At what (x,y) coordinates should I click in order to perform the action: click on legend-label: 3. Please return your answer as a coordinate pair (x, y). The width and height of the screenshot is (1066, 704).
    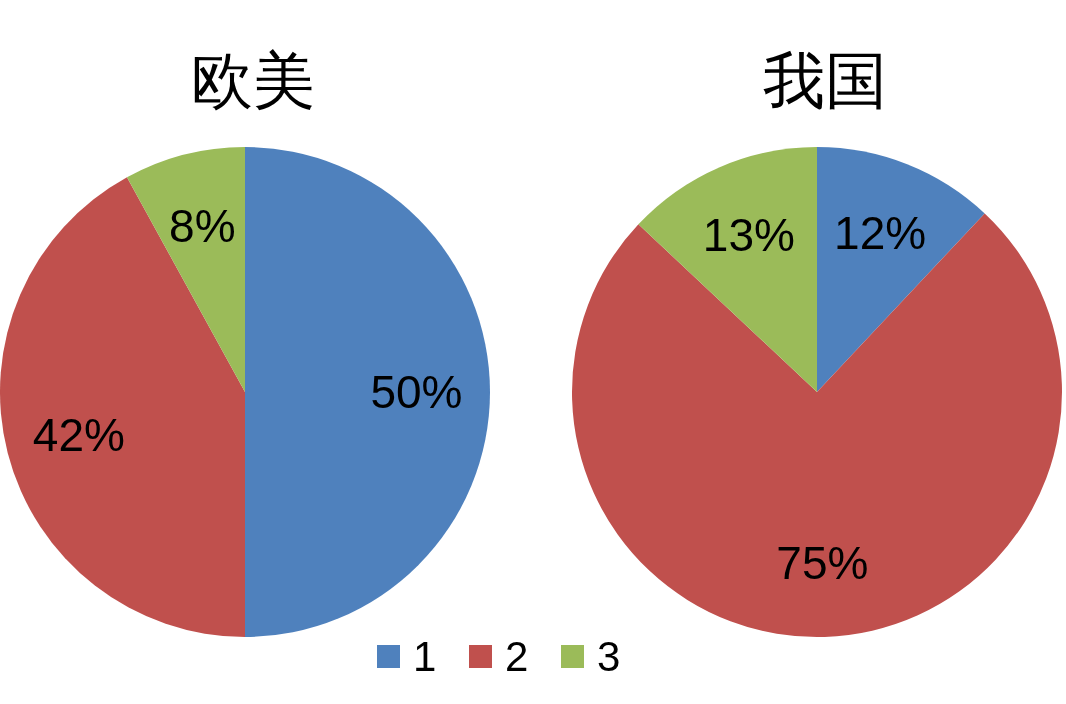
    Looking at the image, I should click on (609, 656).